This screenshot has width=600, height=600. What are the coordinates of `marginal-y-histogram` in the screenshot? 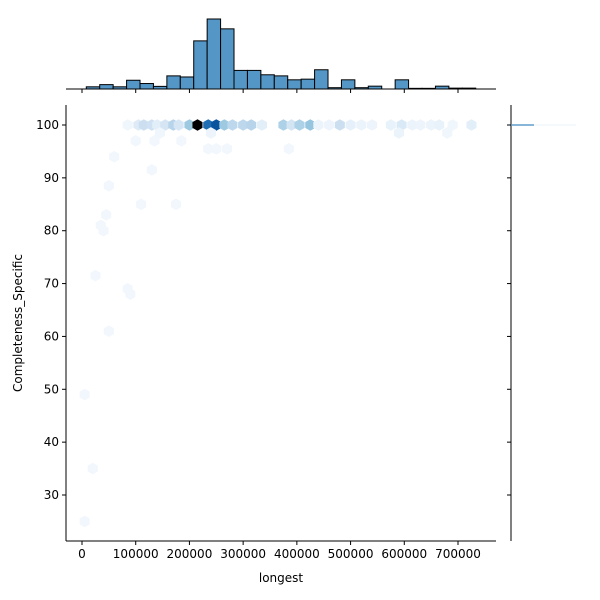 It's located at (541, 323).